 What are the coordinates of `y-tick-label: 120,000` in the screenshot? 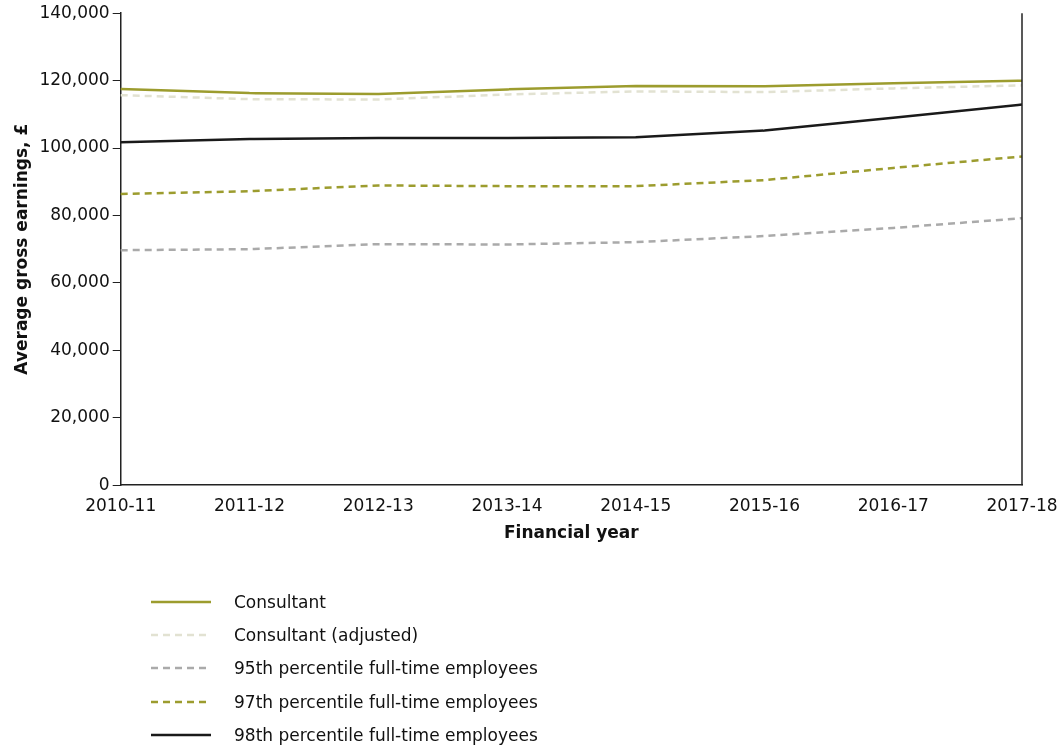 It's located at (74, 79).